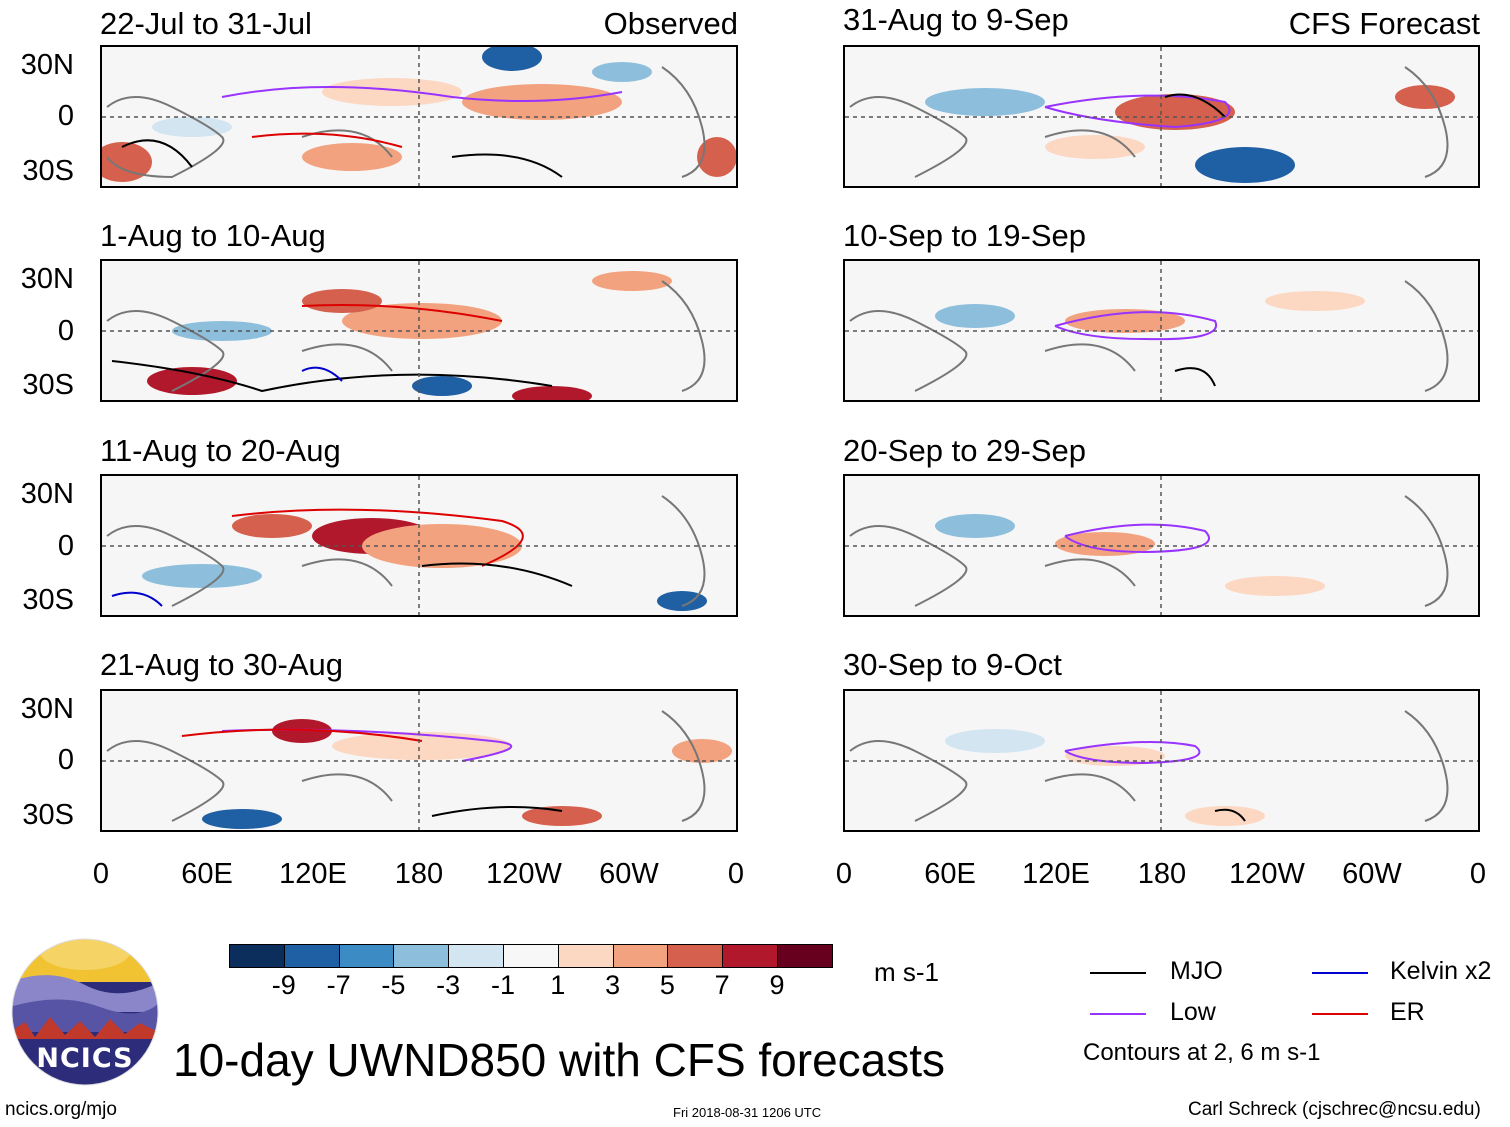 Image resolution: width=1510 pixels, height=1127 pixels. I want to click on ncics-logo-icon, so click(85, 1012).